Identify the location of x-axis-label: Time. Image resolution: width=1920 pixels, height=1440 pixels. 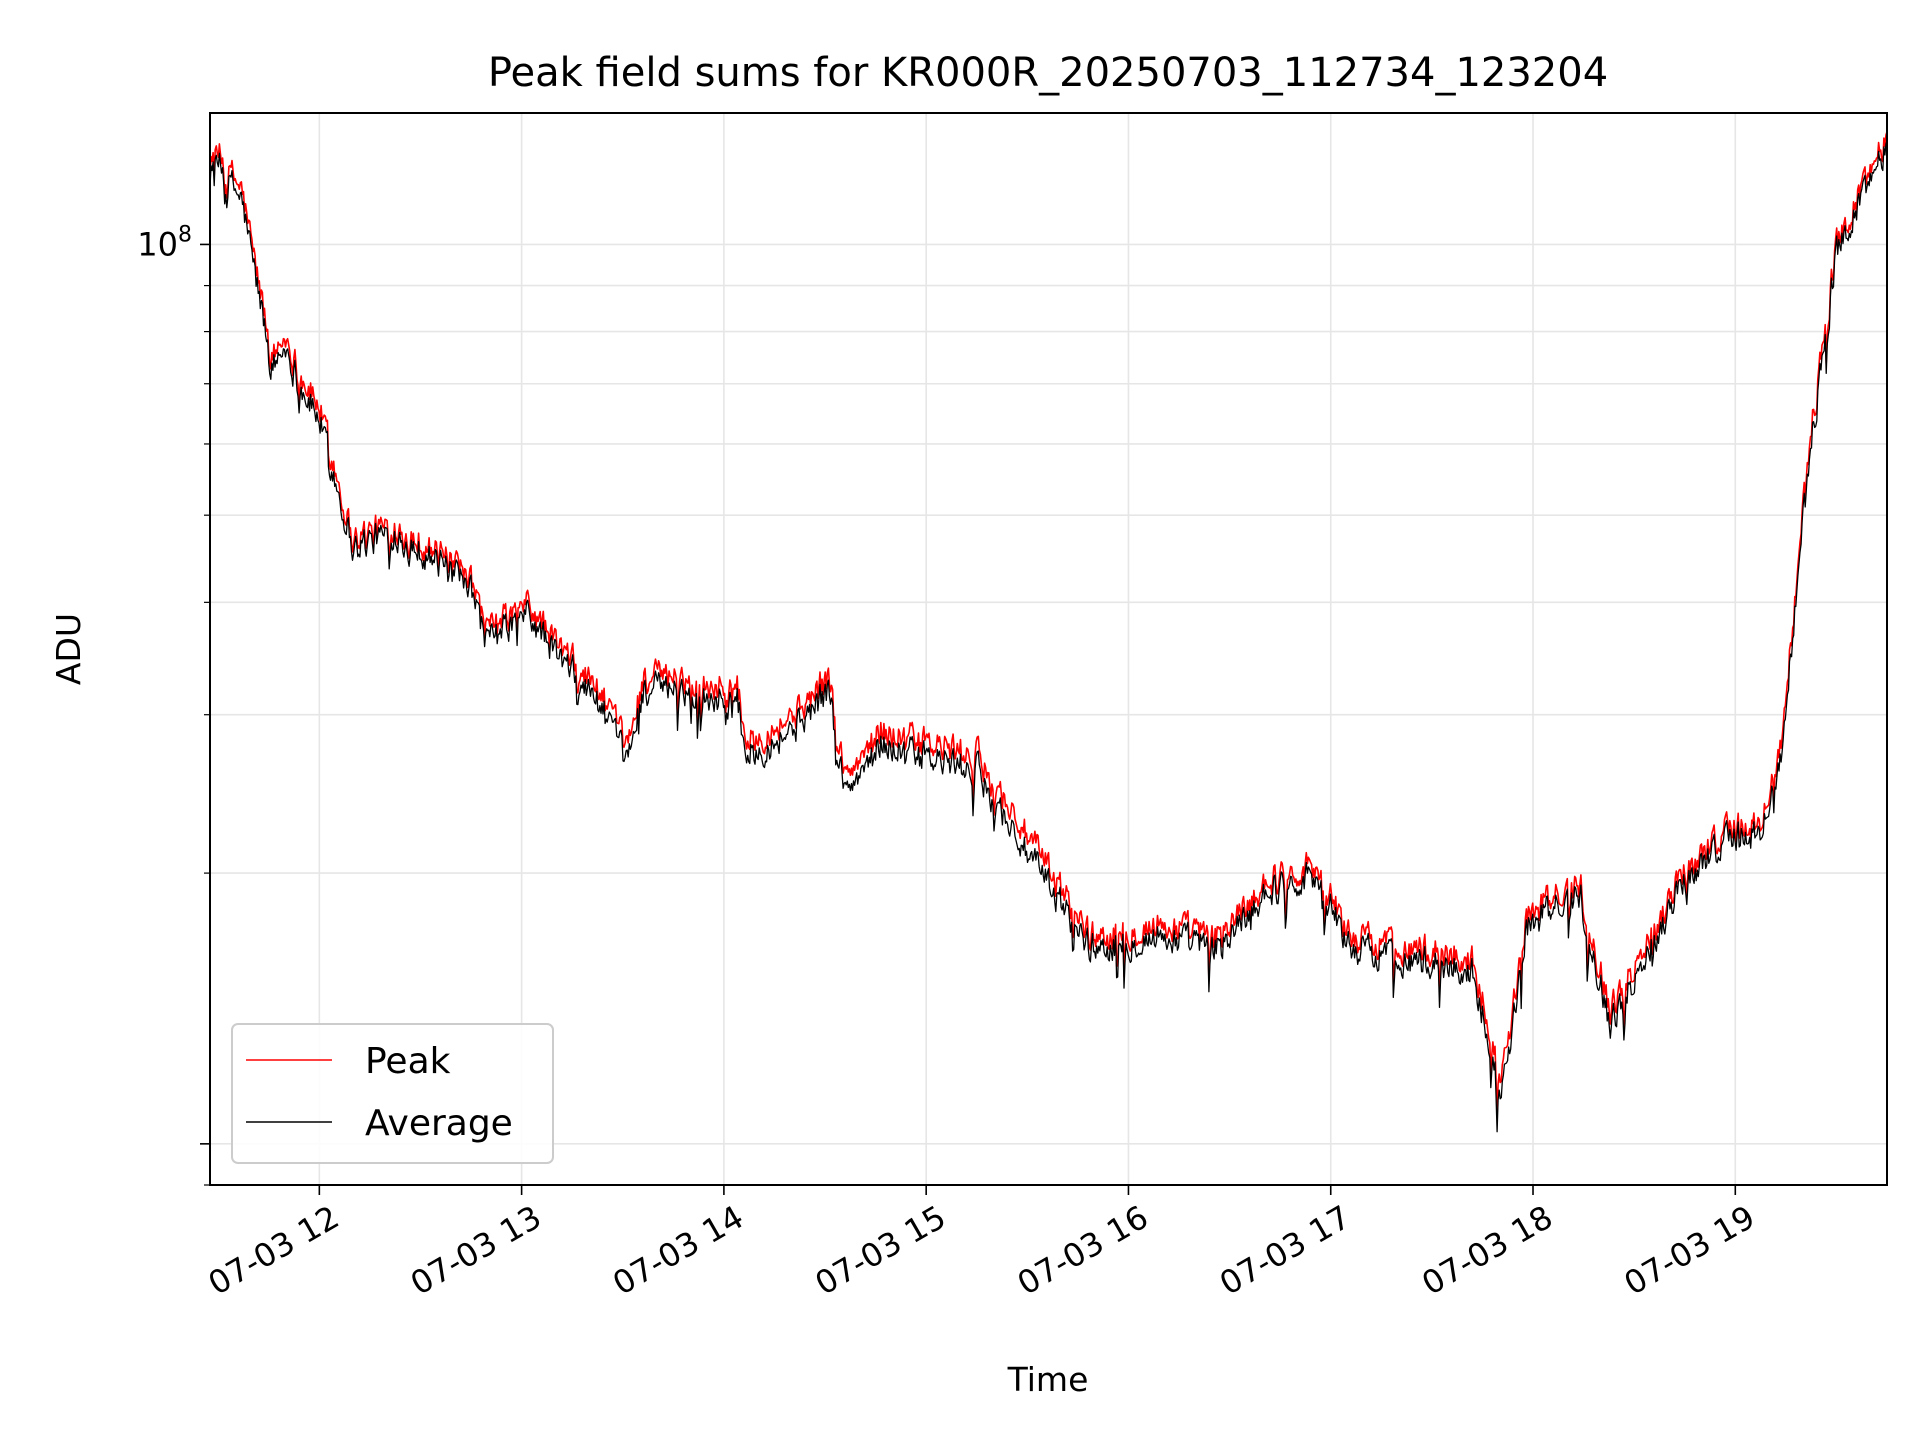
(1048, 1379).